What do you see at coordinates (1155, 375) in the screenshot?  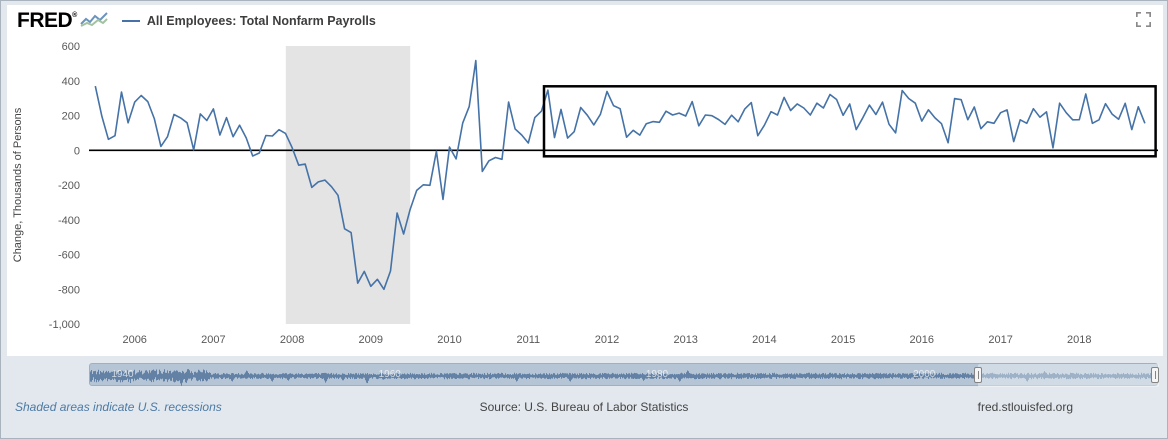 I see `navigator-right-handle` at bounding box center [1155, 375].